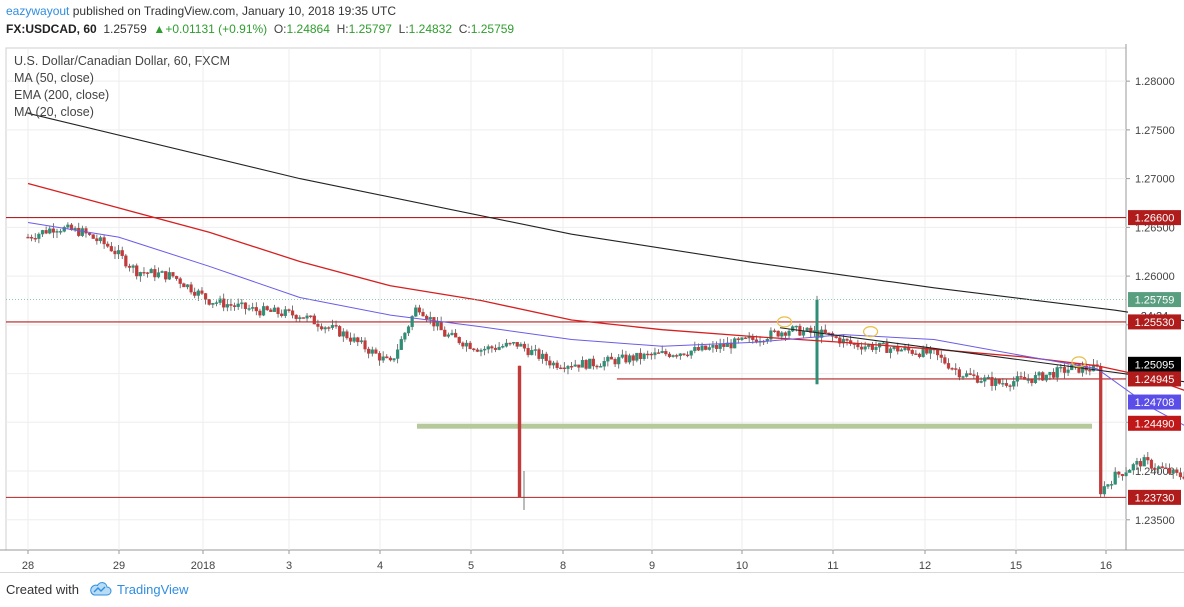 The width and height of the screenshot is (1184, 607). I want to click on price-badge-label: 1.25759, so click(1155, 301).